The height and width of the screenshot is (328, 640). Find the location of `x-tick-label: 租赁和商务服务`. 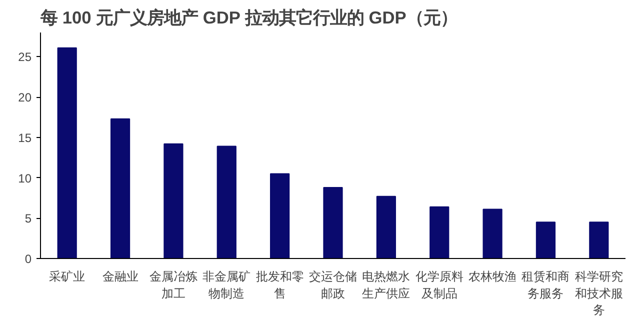

x-tick-label: 租赁和商务服务 is located at coordinates (546, 285).